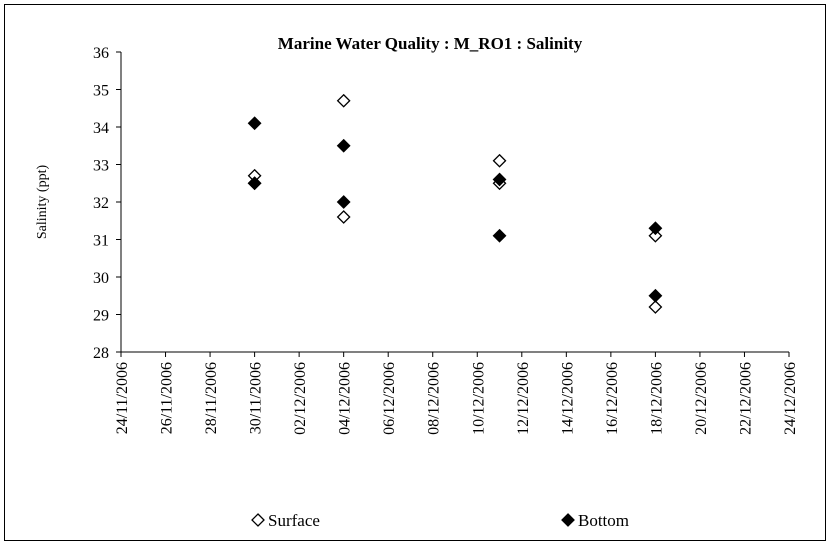 The height and width of the screenshot is (545, 832). I want to click on x-tick-label: 16/12/2006, so click(612, 398).